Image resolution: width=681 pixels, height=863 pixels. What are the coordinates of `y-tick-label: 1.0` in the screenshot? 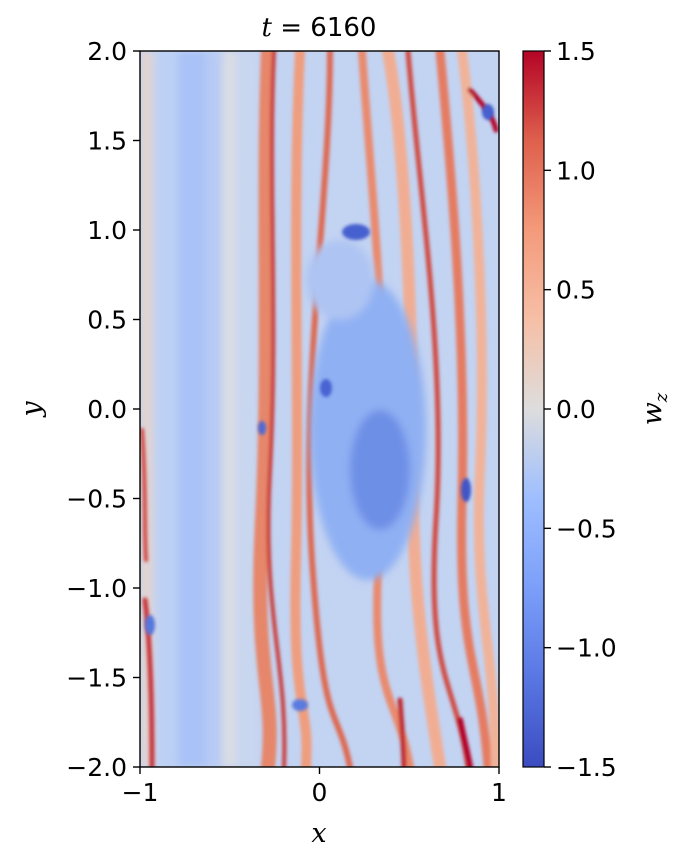 It's located at (107, 230).